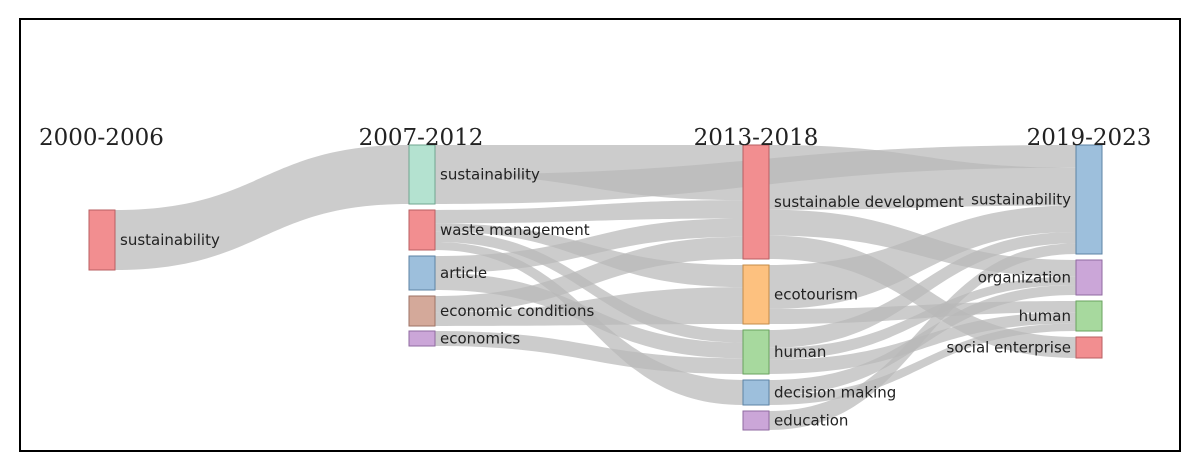  I want to click on flow-link-p3_edu-to-p4_sust, so click(922, 336).